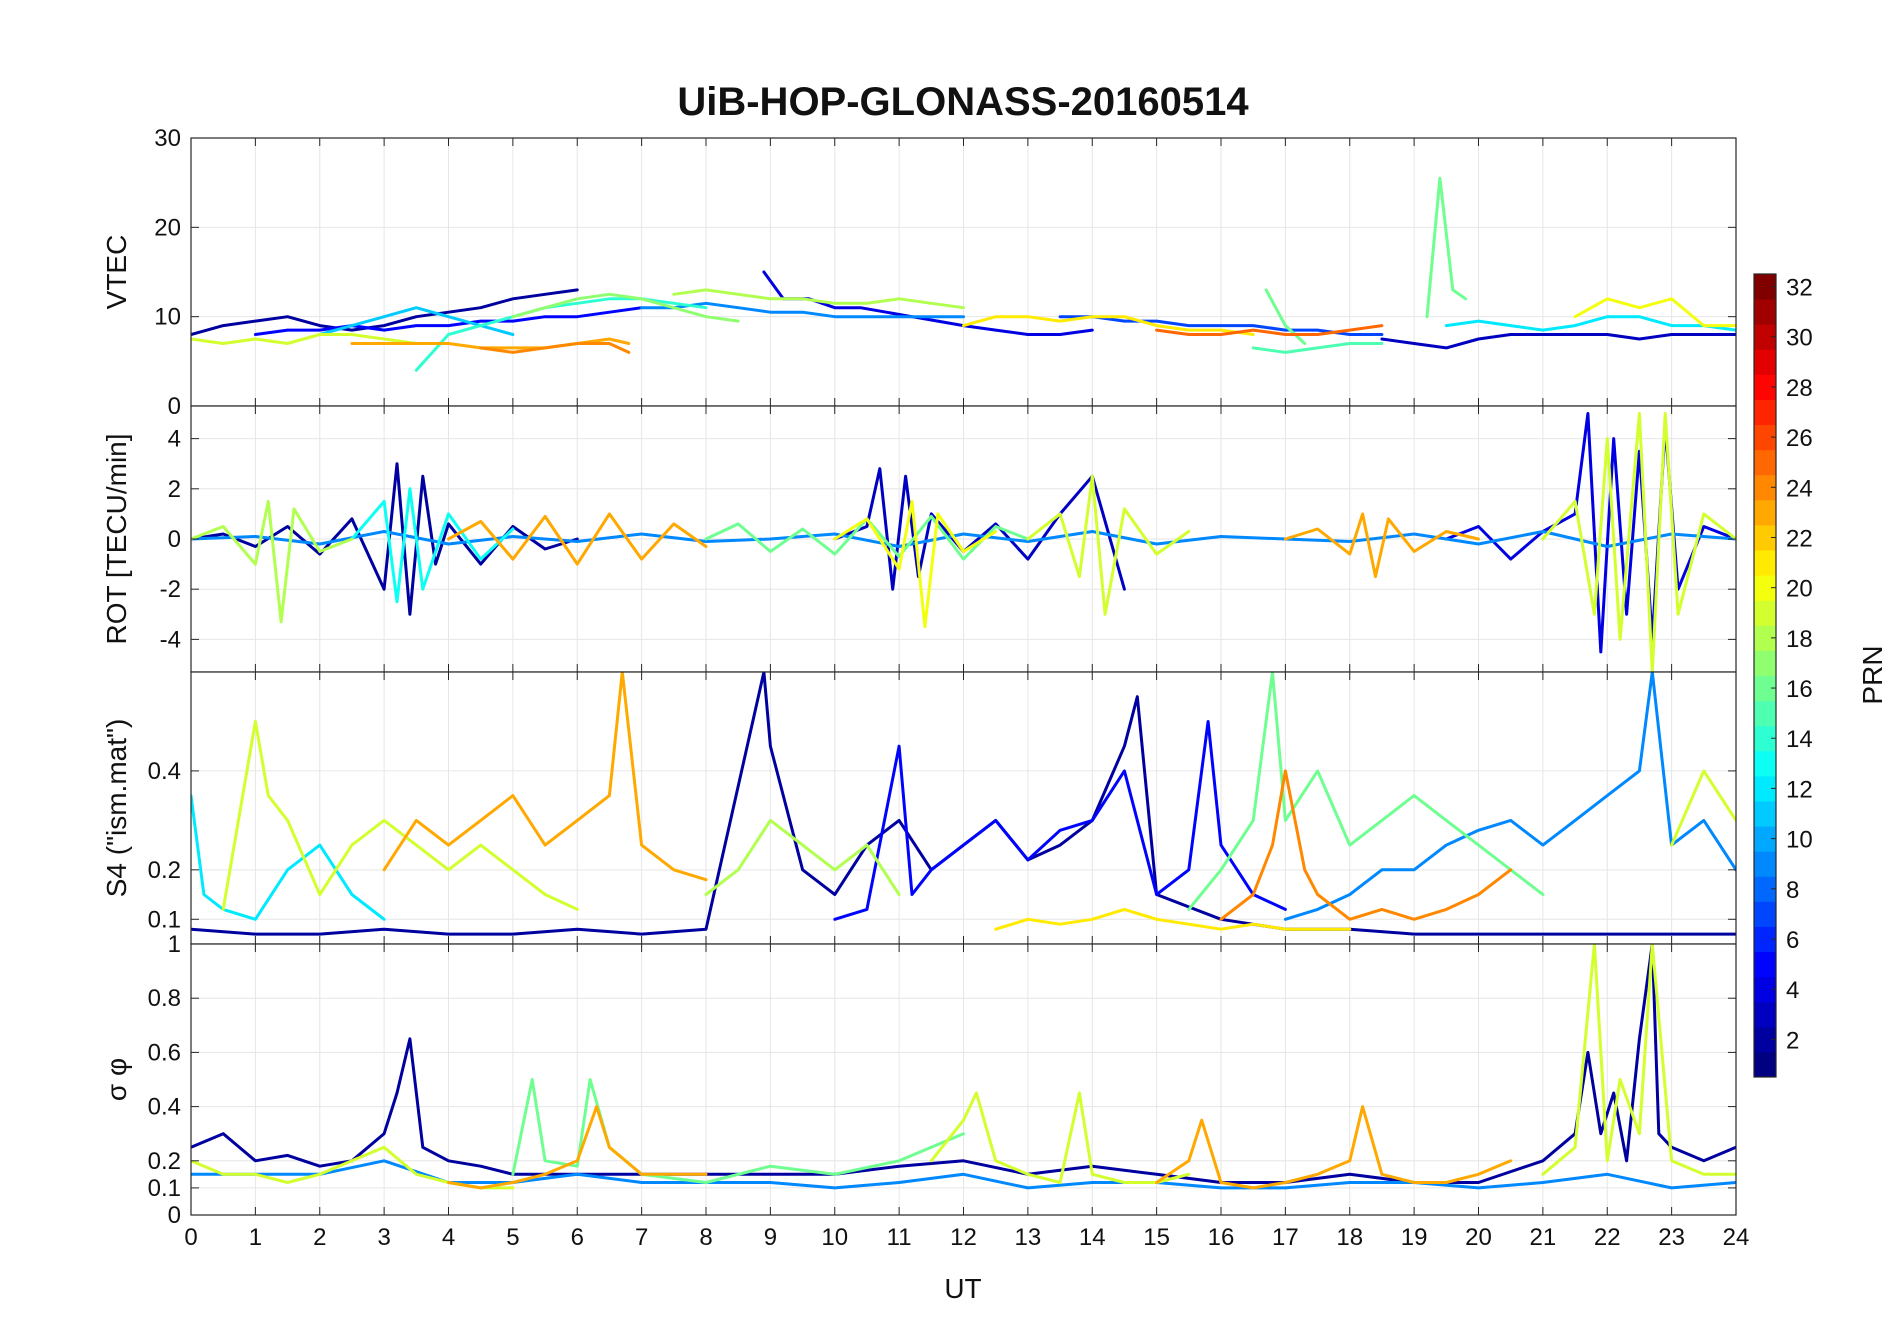 This screenshot has height=1330, width=1902. Describe the element at coordinates (1543, 1237) in the screenshot. I see `x-tick-label: 21` at that location.